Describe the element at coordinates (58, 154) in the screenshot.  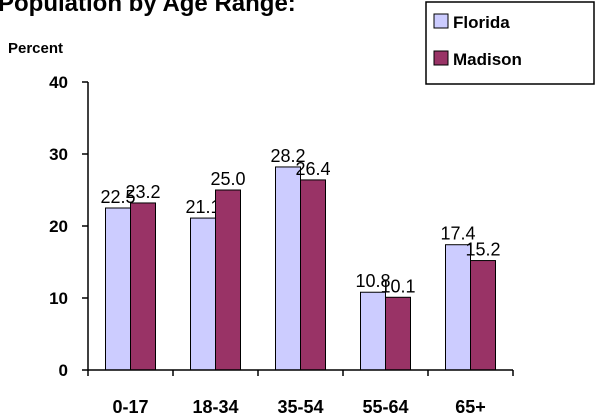
I see `y-tick-label-30: 30` at that location.